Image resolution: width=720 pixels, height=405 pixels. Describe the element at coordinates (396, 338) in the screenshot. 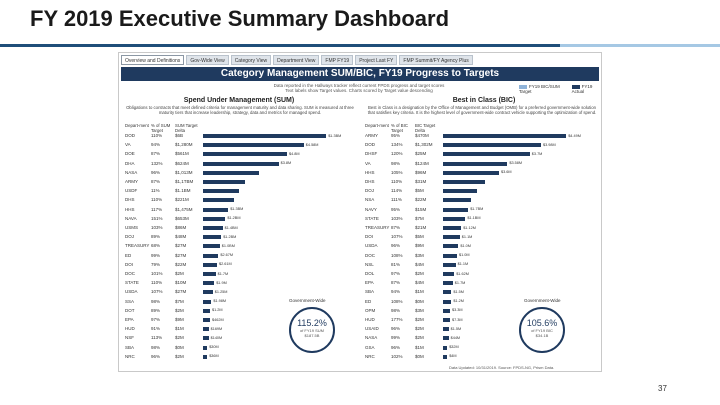

I see `bic_panel-row-pct: 99%` at that location.